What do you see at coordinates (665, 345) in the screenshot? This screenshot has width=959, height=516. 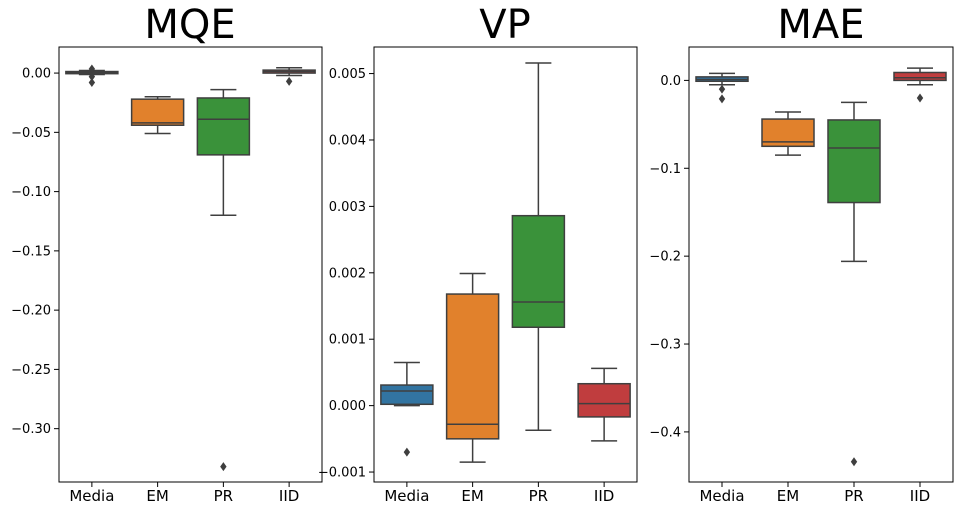 I see `y-tick-label: −0.3` at bounding box center [665, 345].